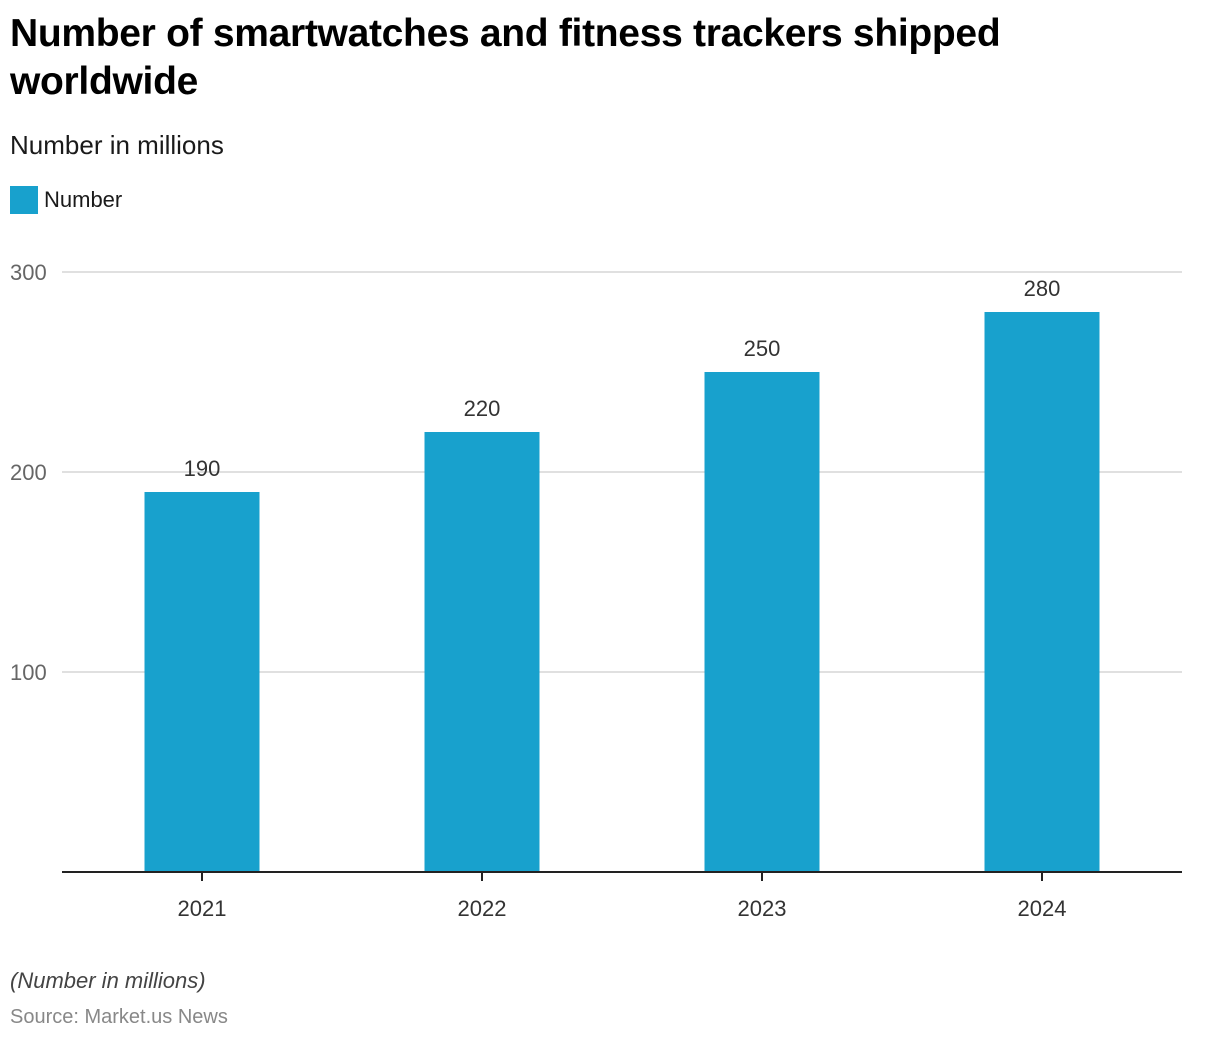  Describe the element at coordinates (108, 980) in the screenshot. I see `chart-note: (Number in millions)` at that location.